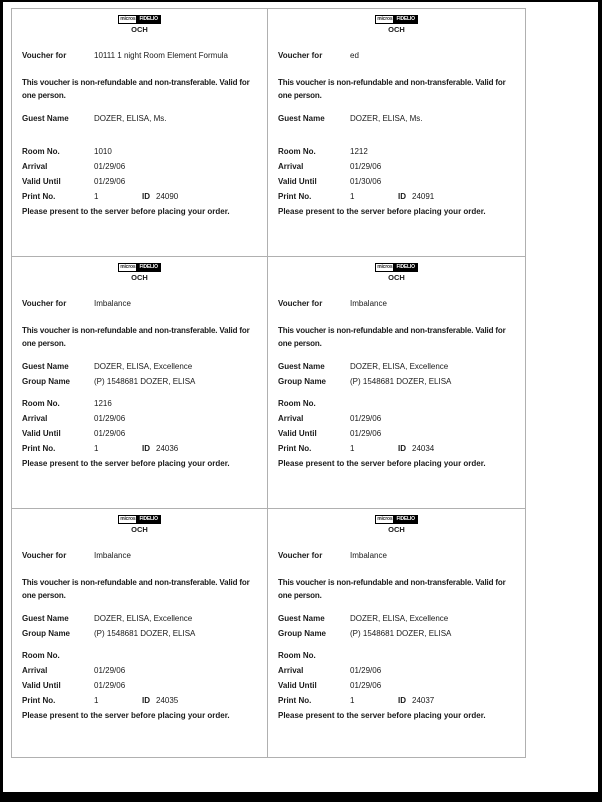  What do you see at coordinates (354, 56) in the screenshot?
I see `voucher-for-value: ed` at bounding box center [354, 56].